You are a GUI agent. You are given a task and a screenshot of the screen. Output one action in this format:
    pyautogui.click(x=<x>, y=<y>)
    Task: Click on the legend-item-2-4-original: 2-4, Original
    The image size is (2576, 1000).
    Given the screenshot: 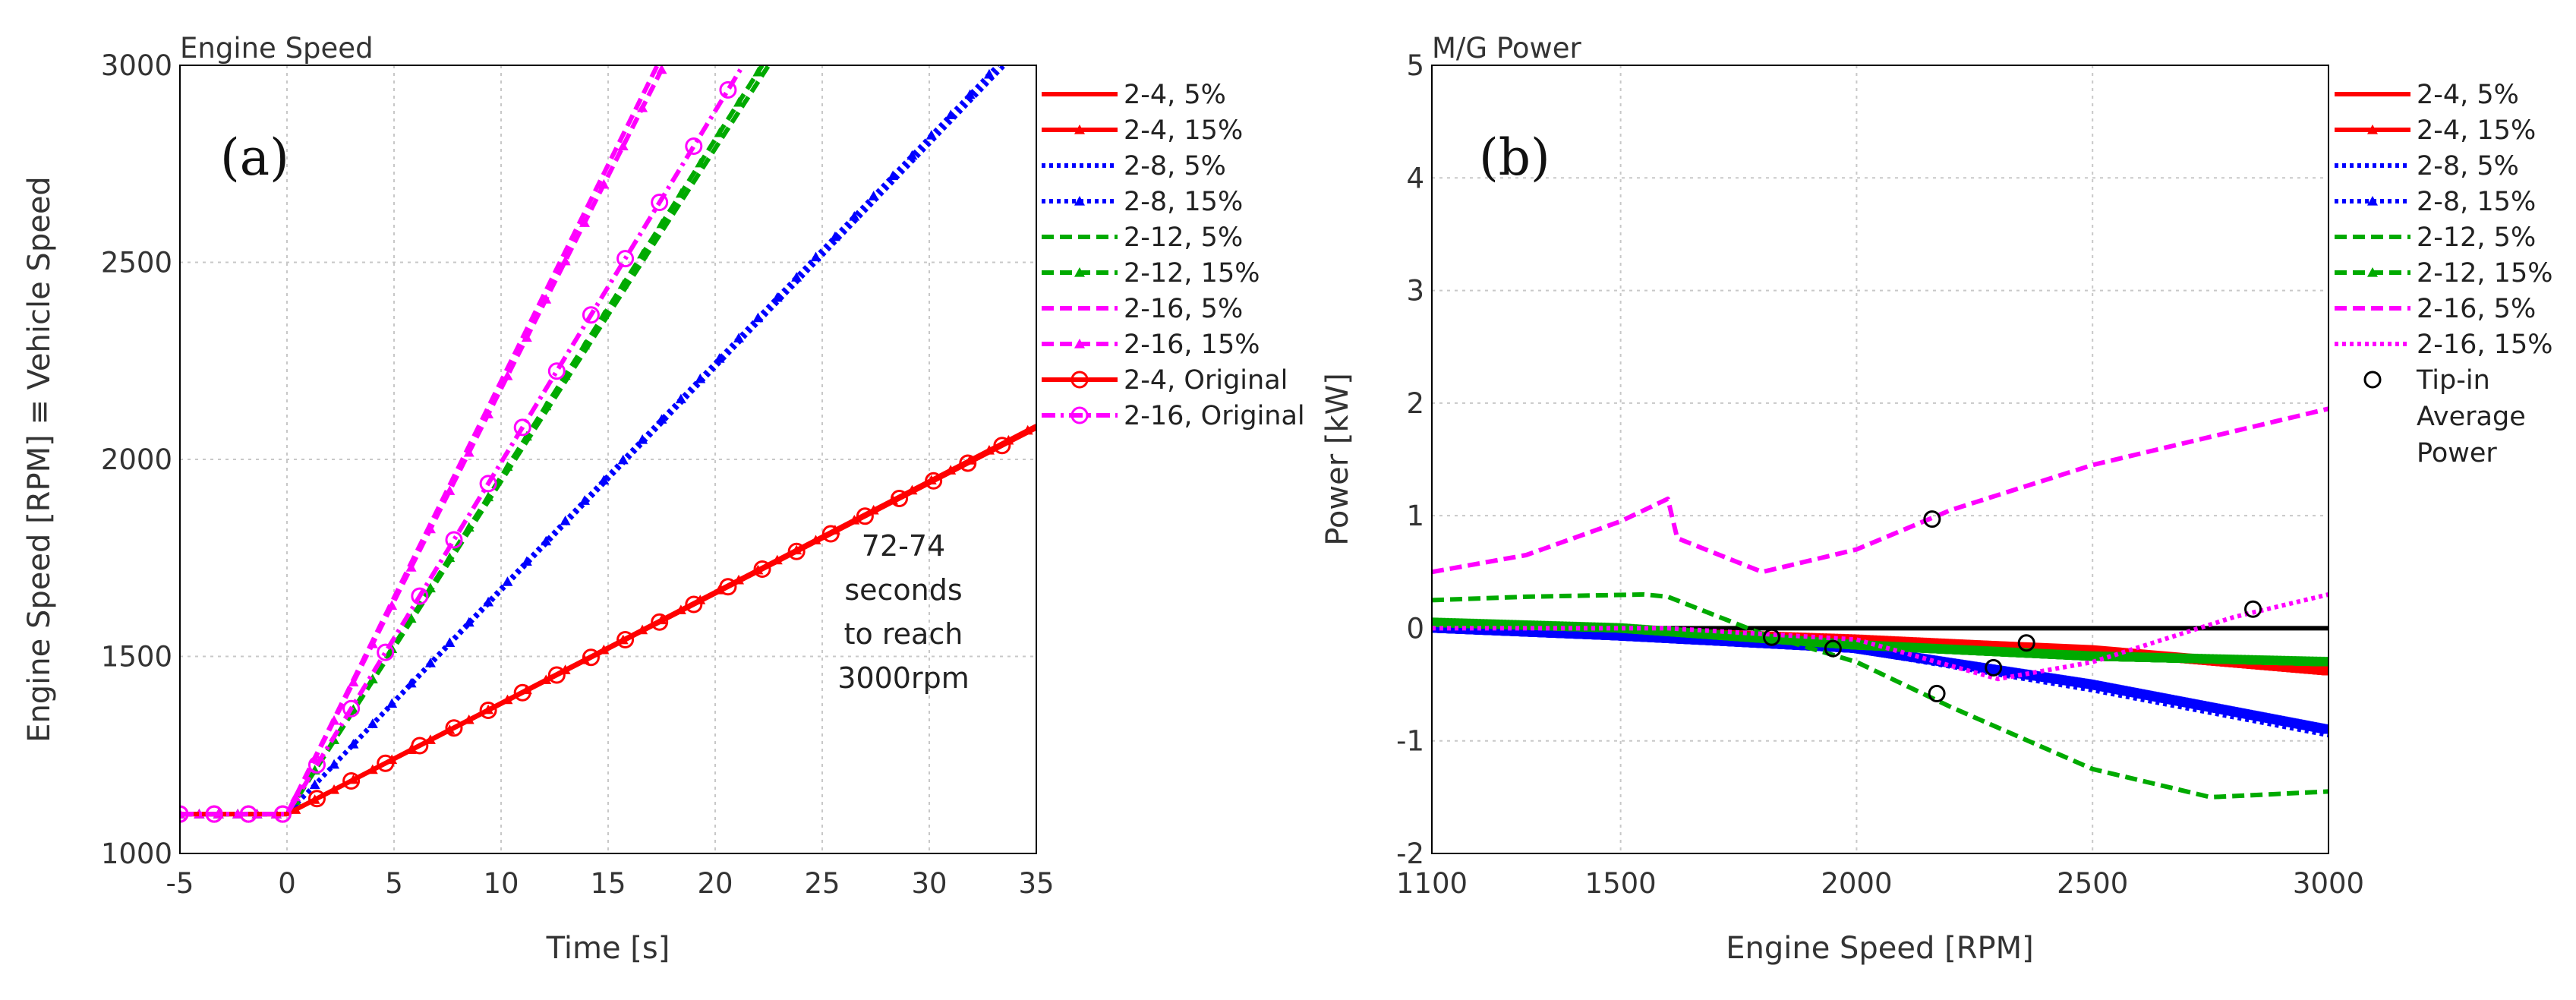 What is the action you would take?
    pyautogui.click(x=1165, y=380)
    